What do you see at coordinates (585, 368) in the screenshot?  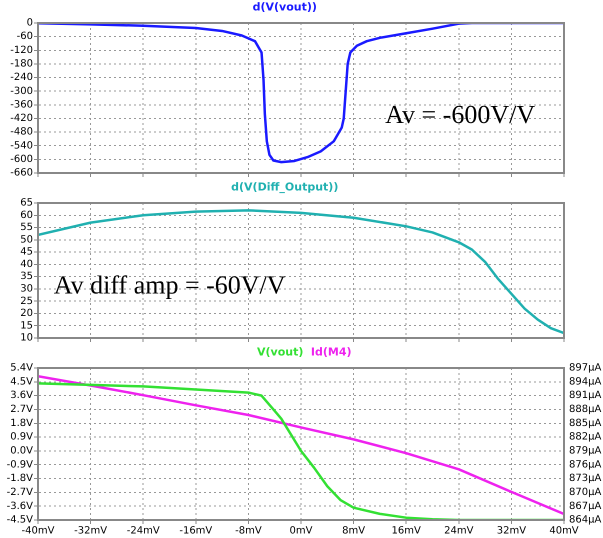 I see `y2-tick-label: 897µA` at bounding box center [585, 368].